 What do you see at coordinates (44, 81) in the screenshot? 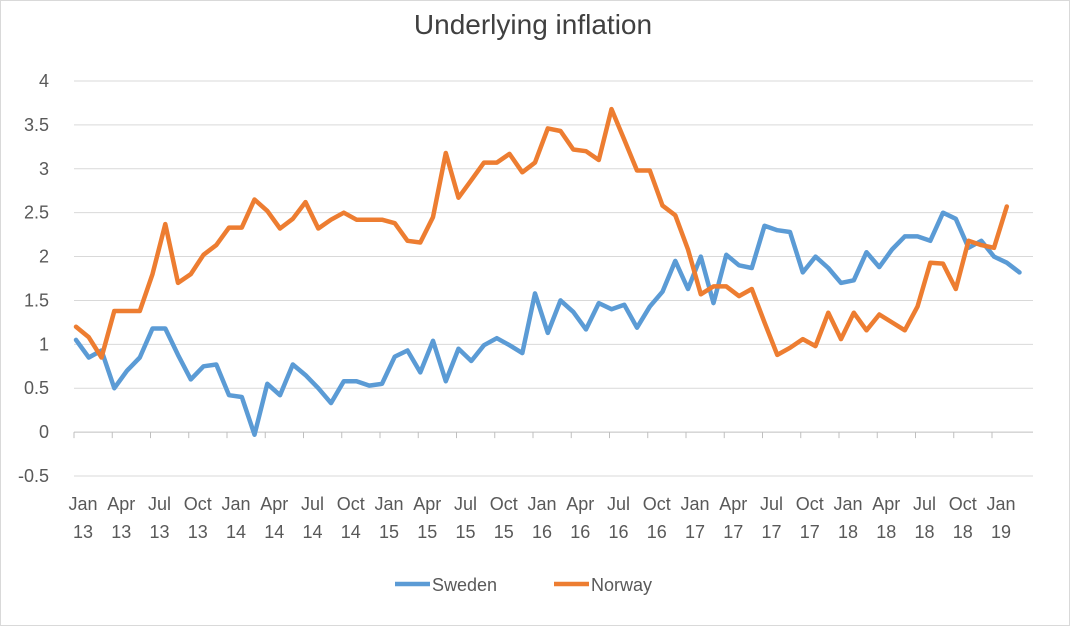
I see `y-tick-label: 4` at bounding box center [44, 81].